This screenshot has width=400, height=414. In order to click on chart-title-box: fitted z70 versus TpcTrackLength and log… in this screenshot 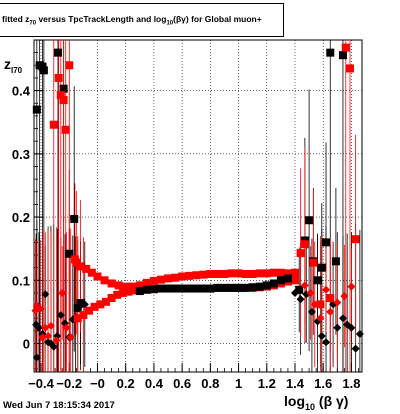, I will do `click(142, 20)`.